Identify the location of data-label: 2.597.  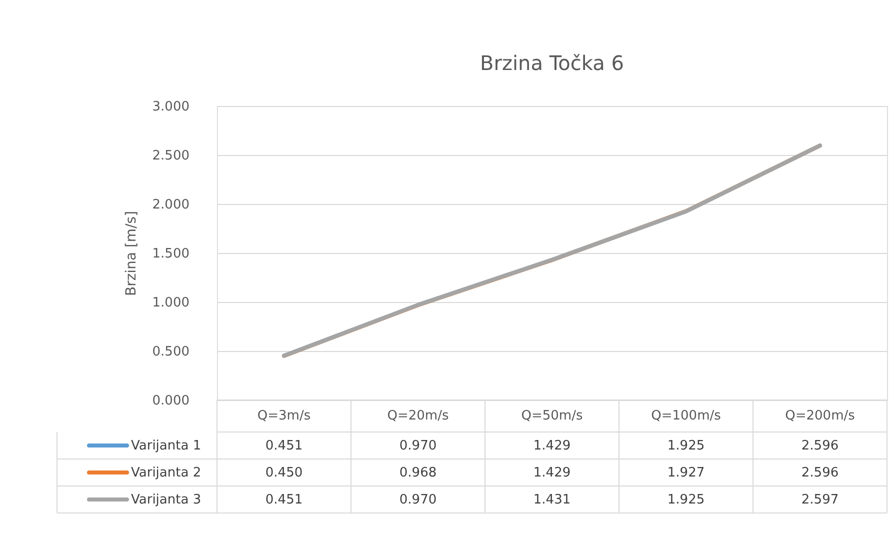
(820, 500).